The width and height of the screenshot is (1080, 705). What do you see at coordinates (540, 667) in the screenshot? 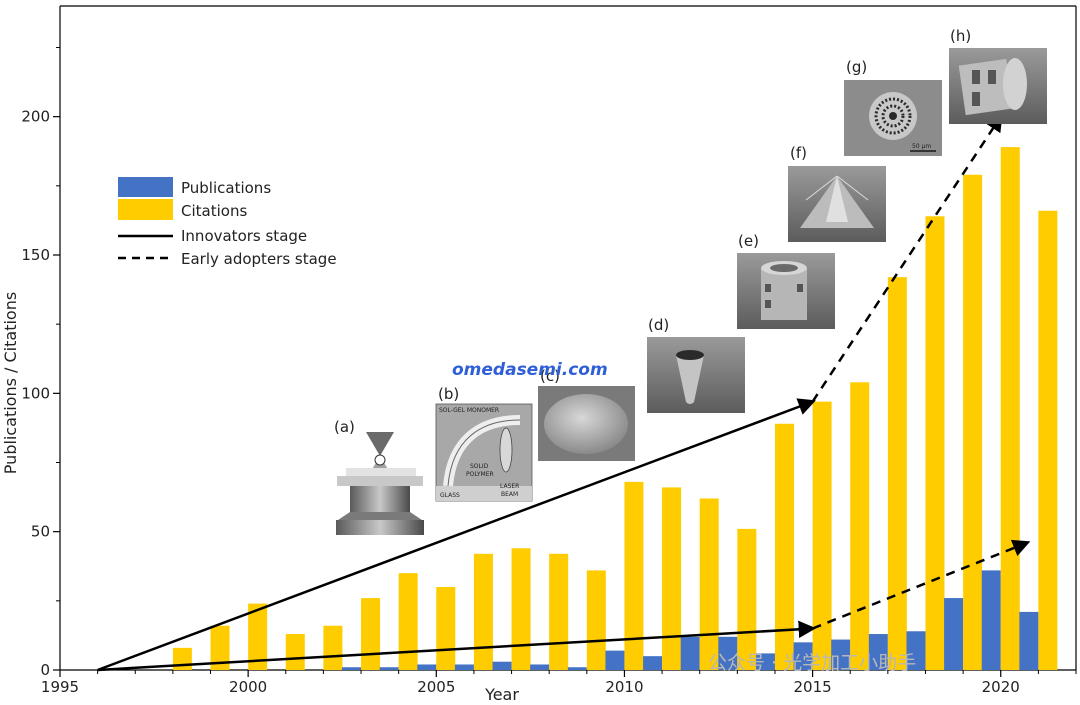
I see `bar-publications-2008` at bounding box center [540, 667].